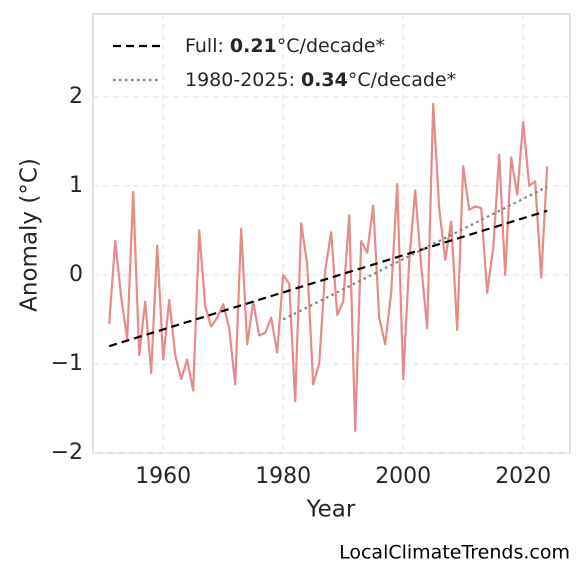  I want to click on legend-name: 1980-2025:, so click(240, 80).